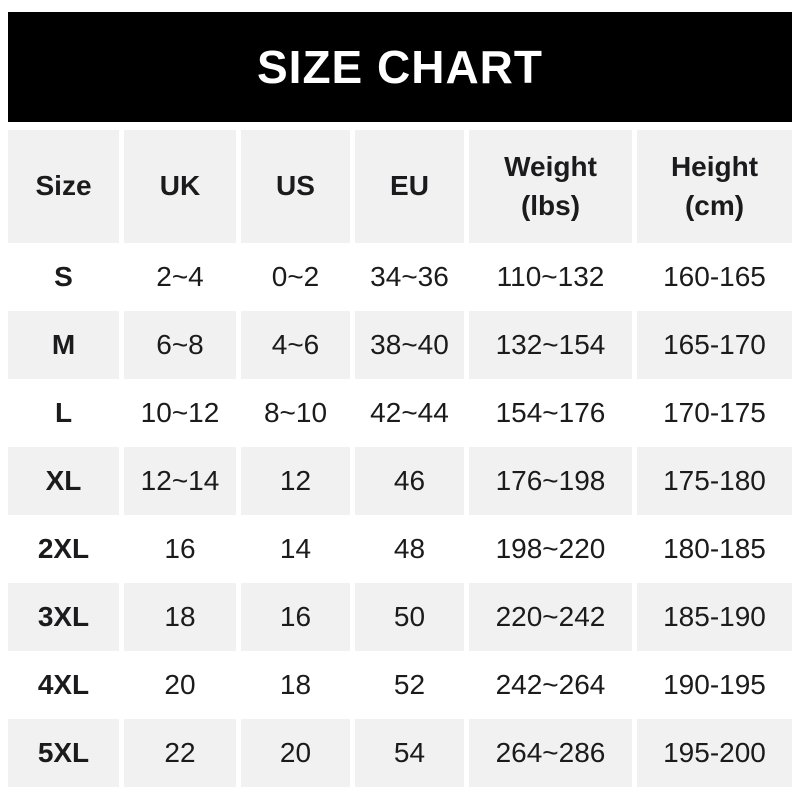 Image resolution: width=800 pixels, height=800 pixels. What do you see at coordinates (550, 413) in the screenshot?
I see `table-cell: 154~176` at bounding box center [550, 413].